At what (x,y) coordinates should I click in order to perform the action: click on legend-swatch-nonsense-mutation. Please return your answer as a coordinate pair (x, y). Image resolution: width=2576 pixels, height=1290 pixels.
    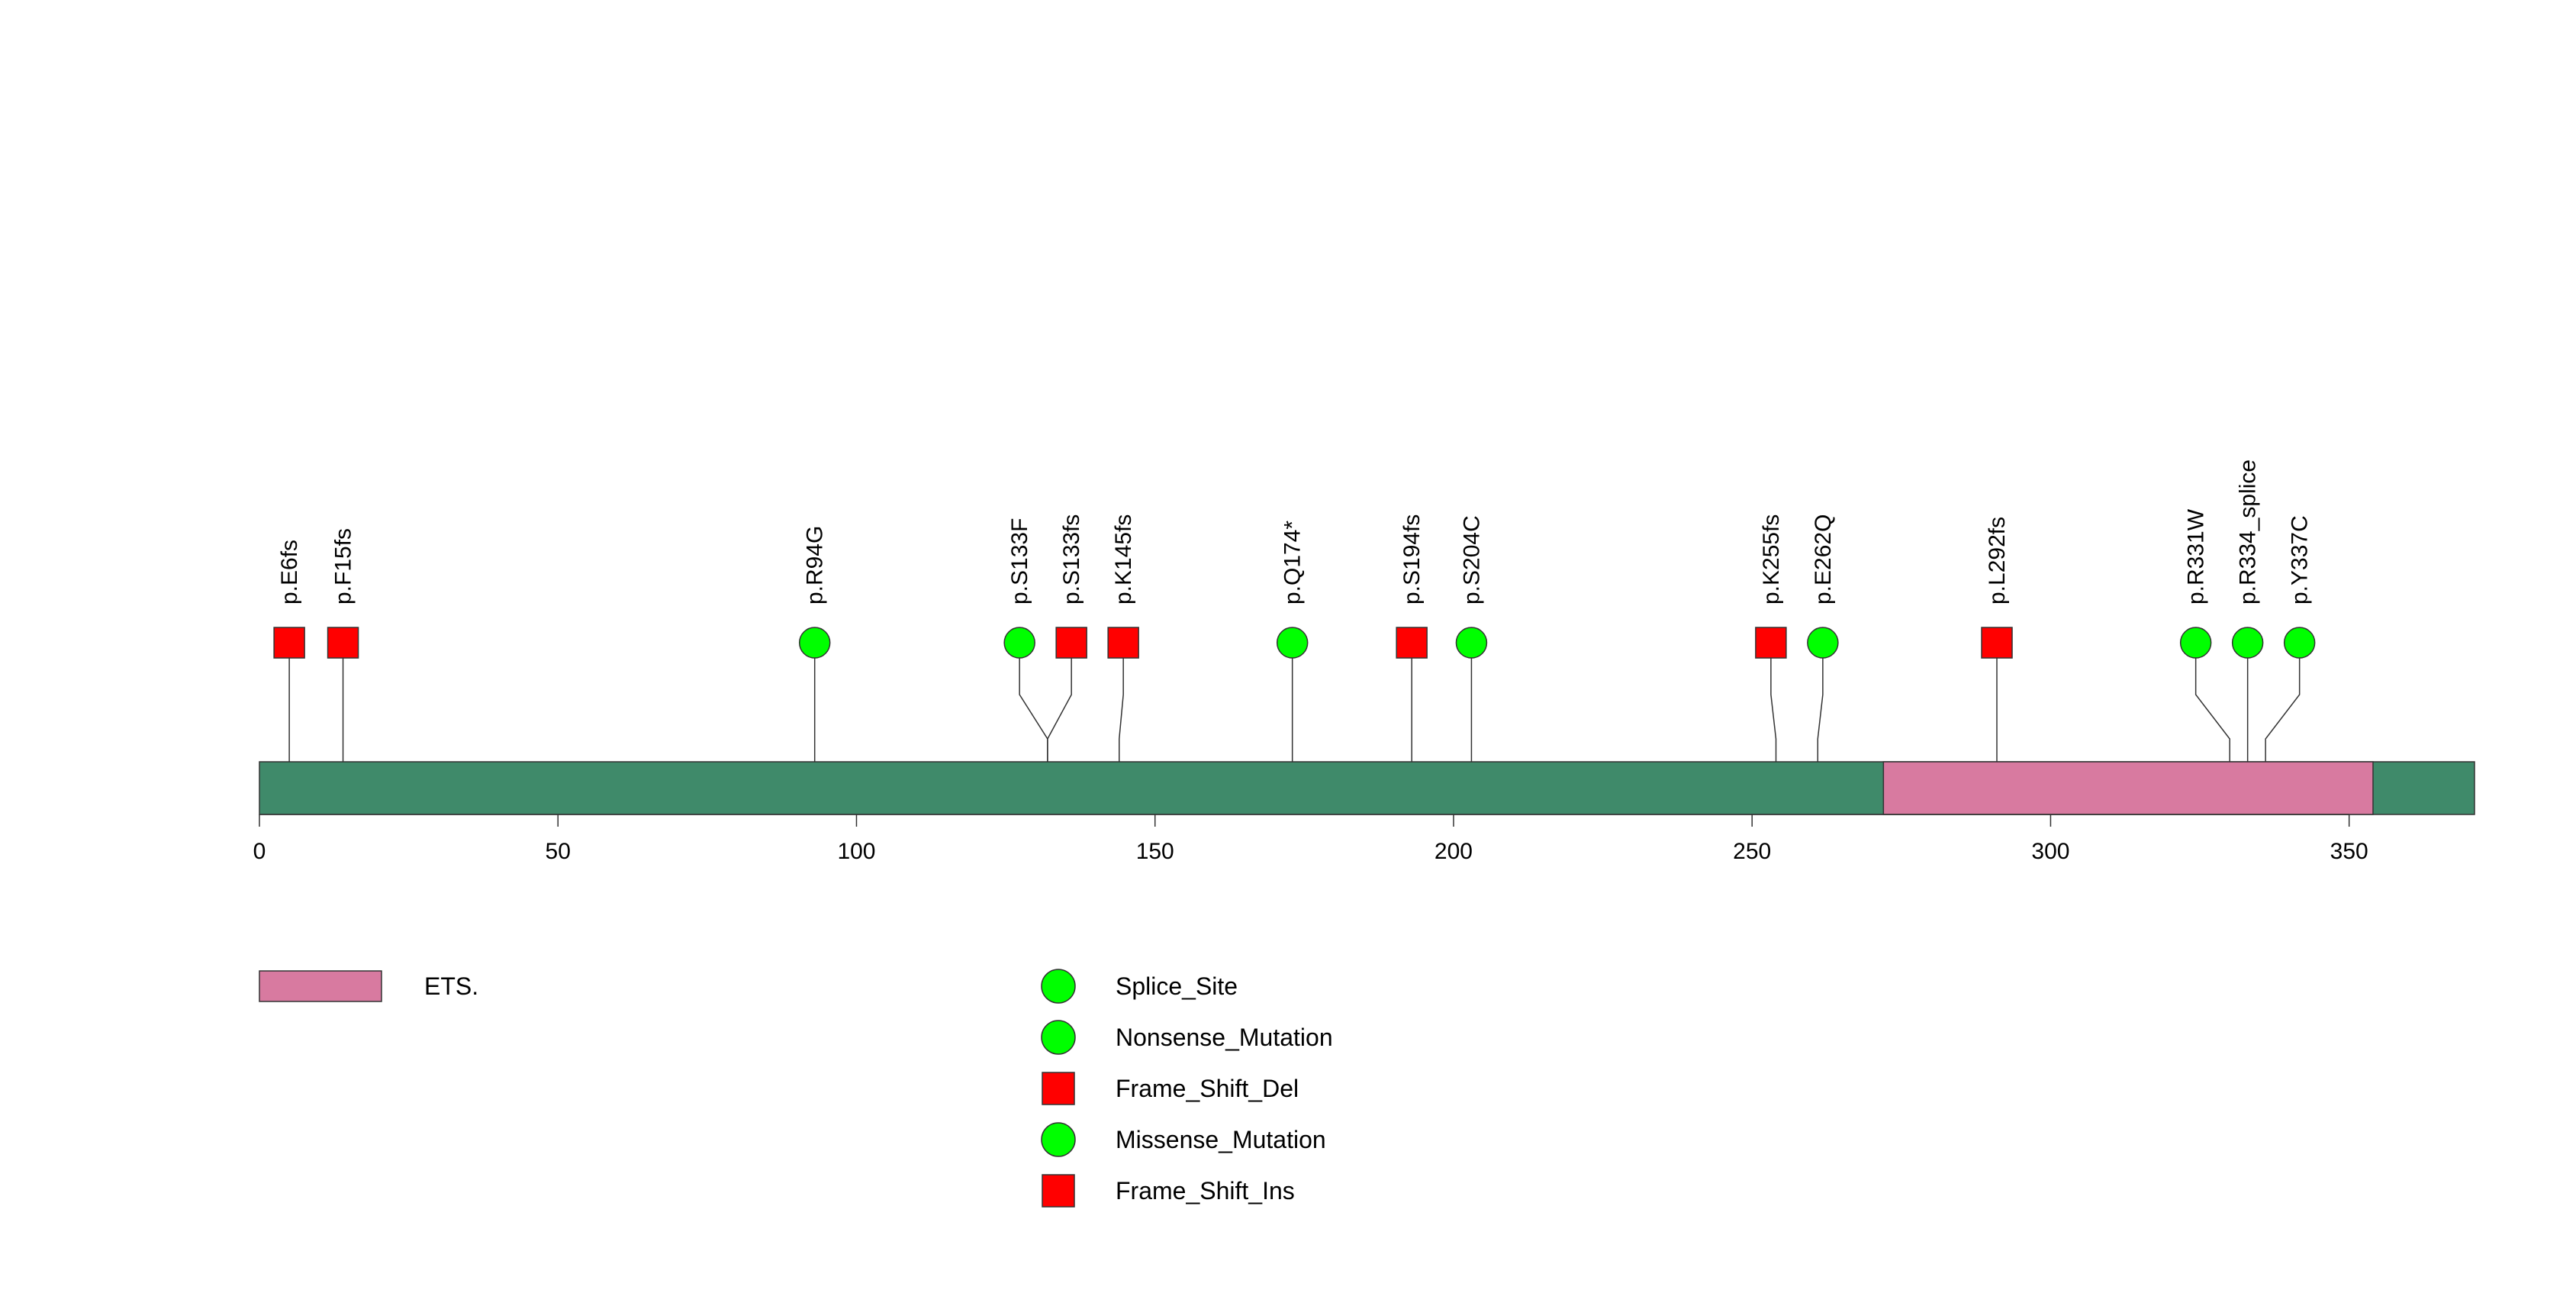
    Looking at the image, I should click on (1058, 1037).